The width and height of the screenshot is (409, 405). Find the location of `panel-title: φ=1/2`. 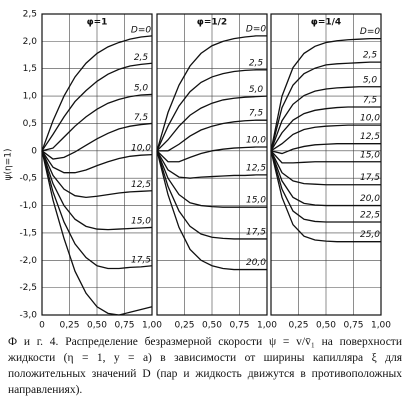

panel-title: φ=1/2 is located at coordinates (212, 23).